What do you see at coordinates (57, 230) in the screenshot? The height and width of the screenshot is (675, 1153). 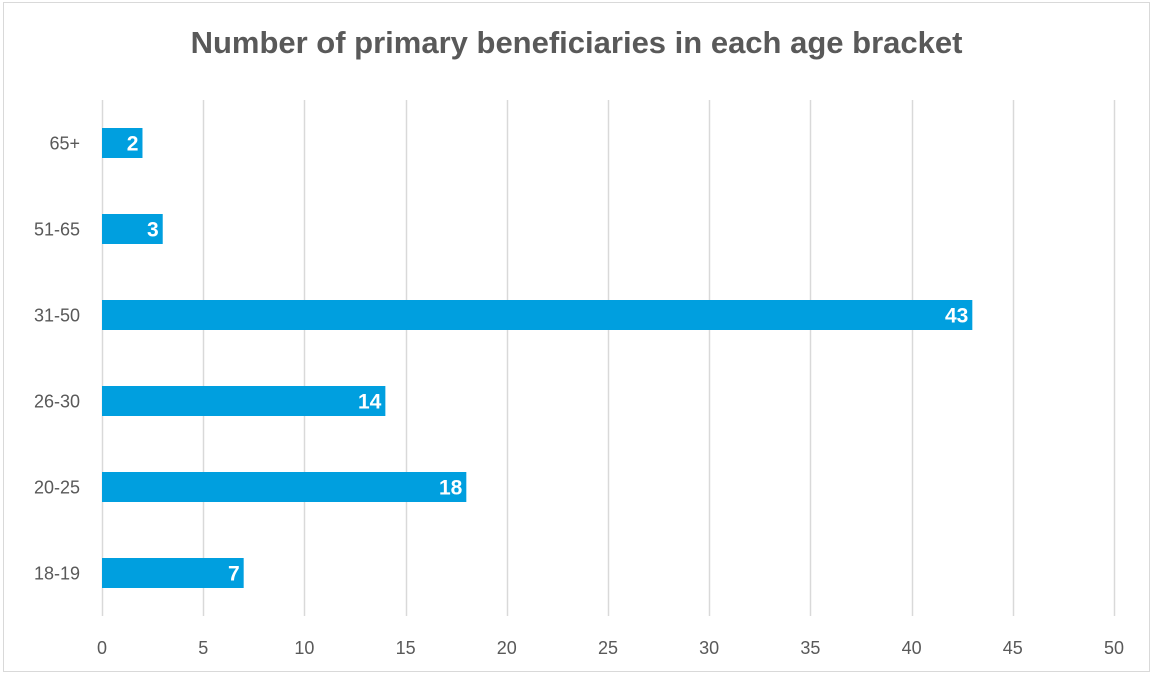 I see `y-tick-label-51-65: 51-65` at bounding box center [57, 230].